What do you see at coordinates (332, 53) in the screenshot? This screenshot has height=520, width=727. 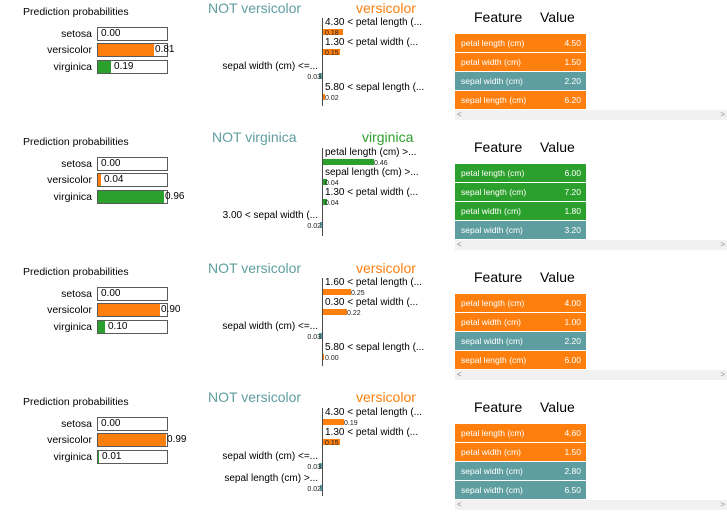 I see `feature-weight-value: 0.15` at bounding box center [332, 53].